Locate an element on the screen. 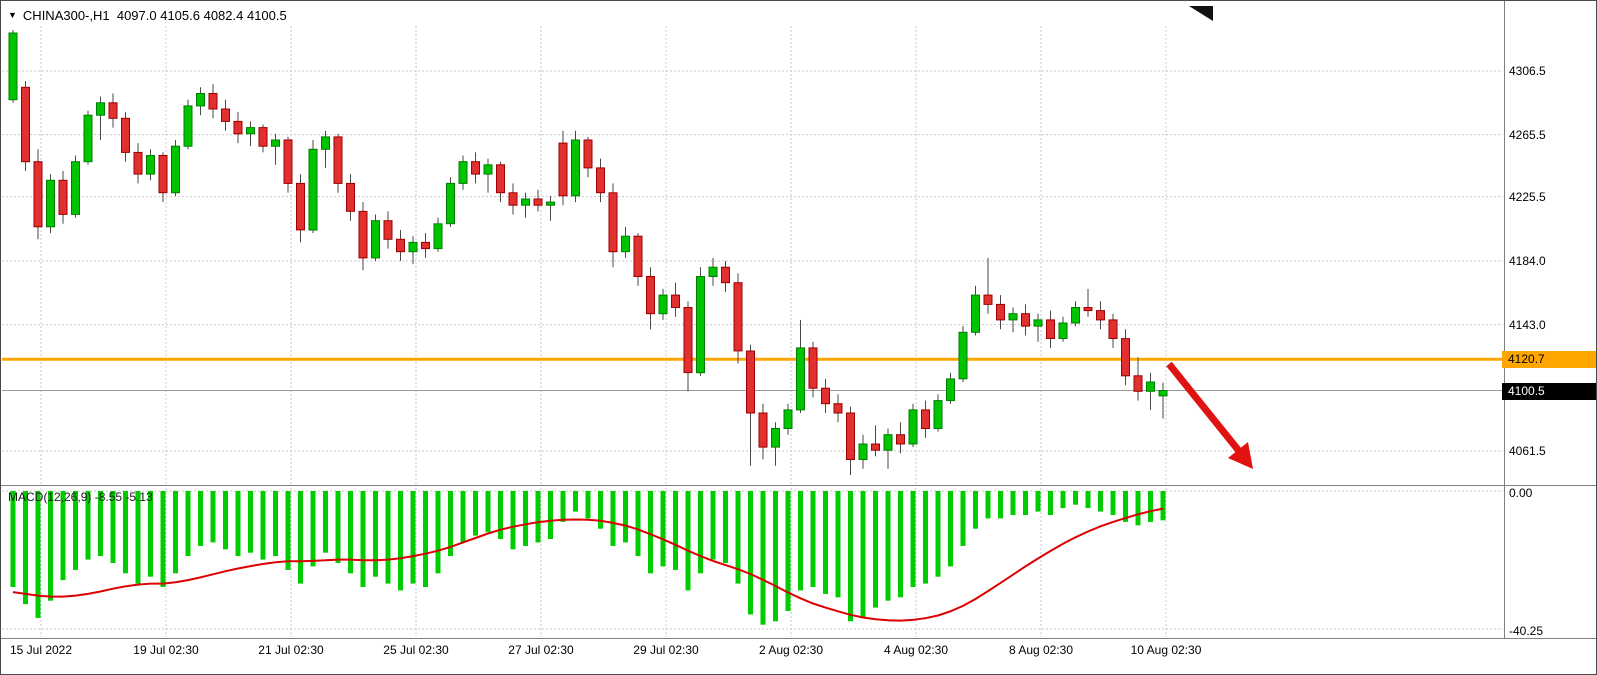 This screenshot has height=675, width=1597. time-axis-label: 8 Aug 02:30 is located at coordinates (1041, 650).